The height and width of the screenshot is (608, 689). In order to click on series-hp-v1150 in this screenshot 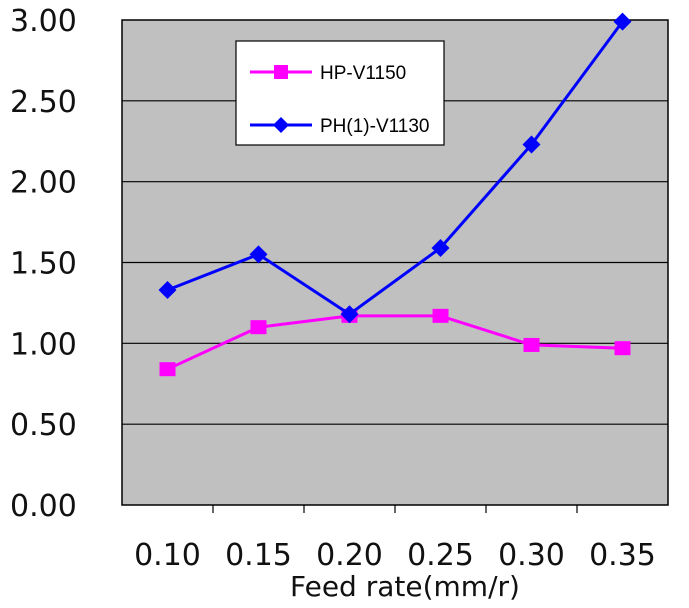, I will do `click(395, 342)`.